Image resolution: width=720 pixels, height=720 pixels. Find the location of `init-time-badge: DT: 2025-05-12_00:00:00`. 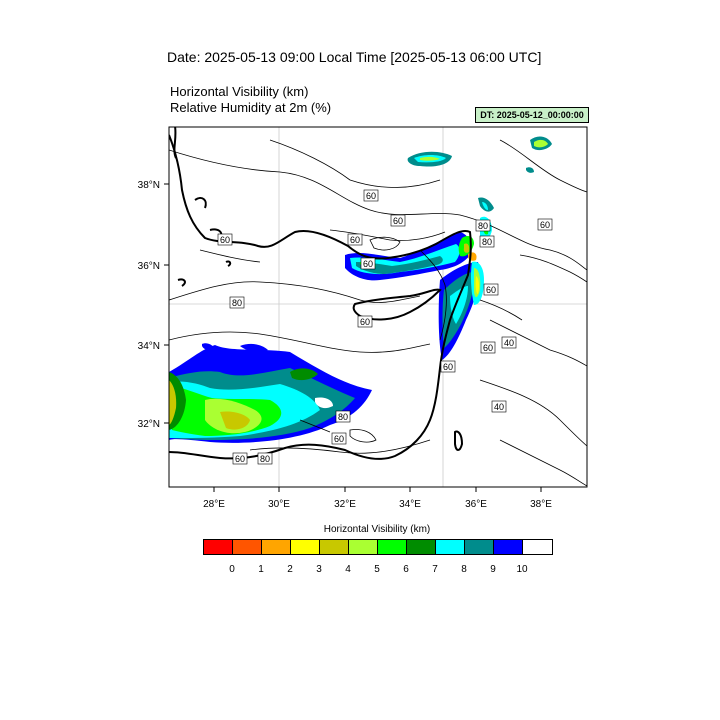

init-time-badge: DT: 2025-05-12_00:00:00 is located at coordinates (532, 115).